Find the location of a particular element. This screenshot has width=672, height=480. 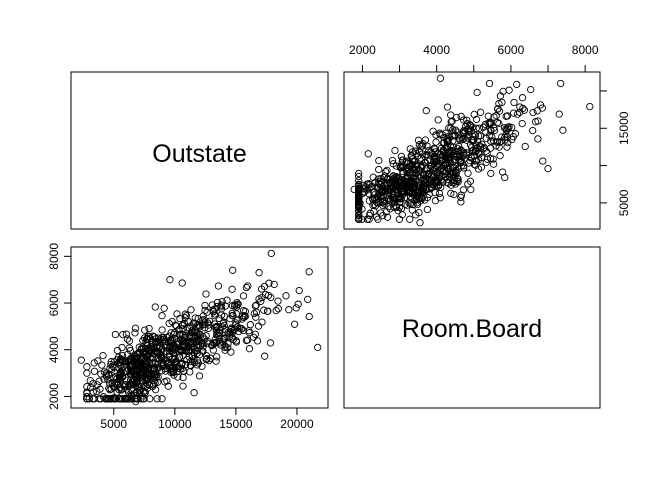

x-tick-label-room-board-top: 8000 is located at coordinates (585, 50).